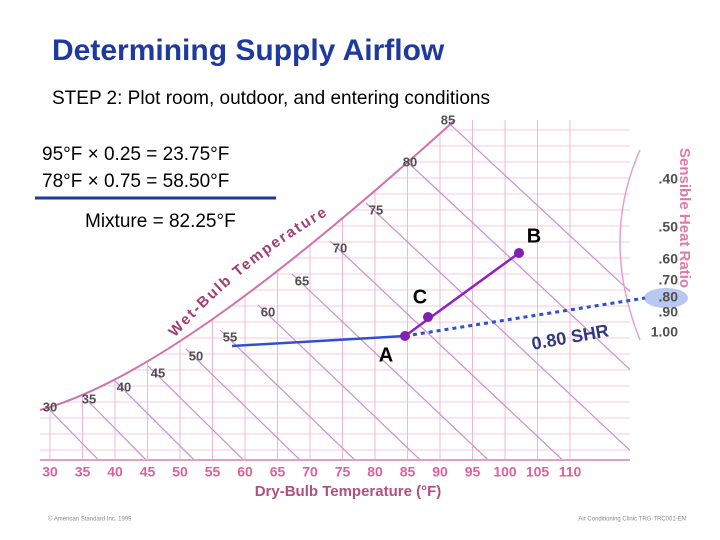 This screenshot has width=720, height=540. Describe the element at coordinates (448, 119) in the screenshot. I see `wet-bulb-label: 85` at that location.